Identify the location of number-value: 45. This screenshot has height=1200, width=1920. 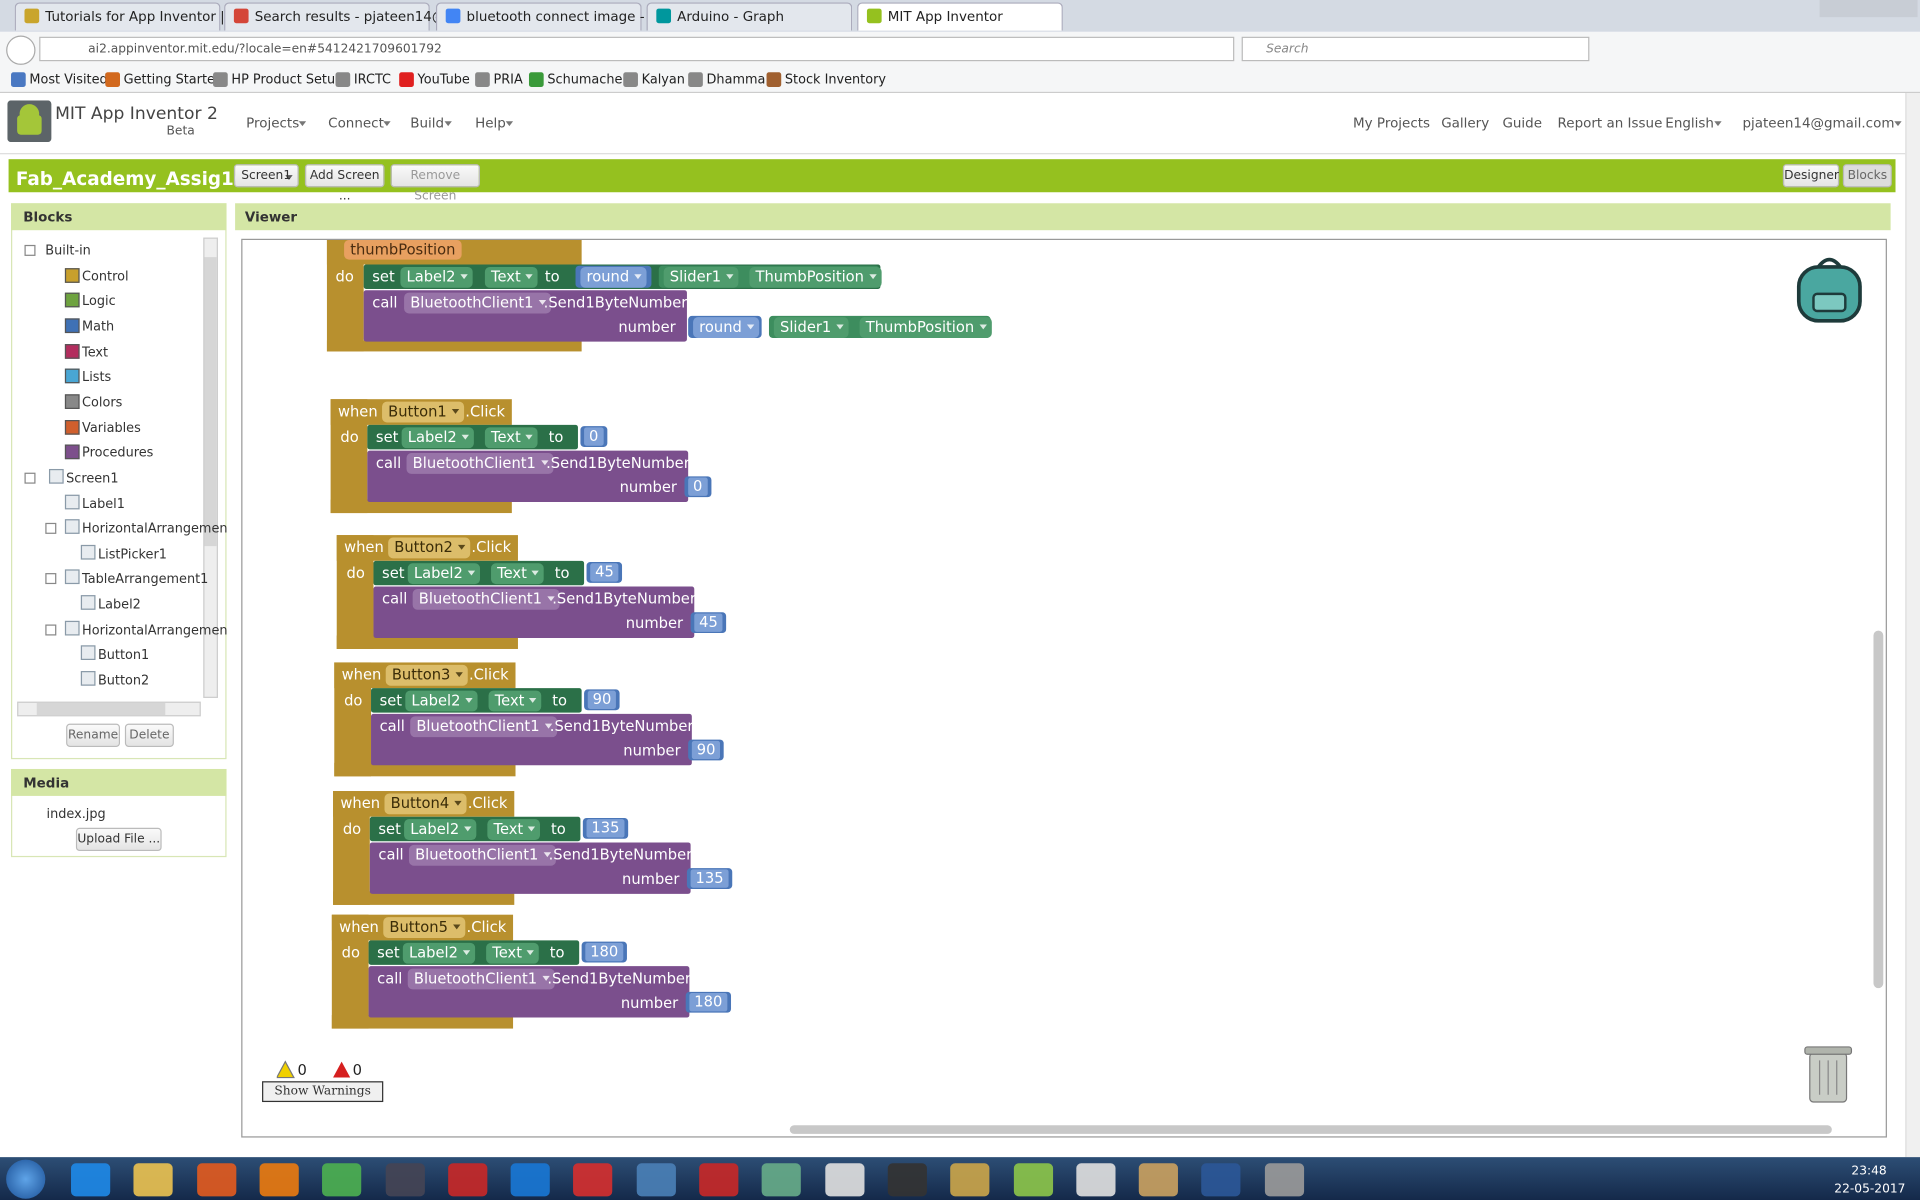
(604, 572).